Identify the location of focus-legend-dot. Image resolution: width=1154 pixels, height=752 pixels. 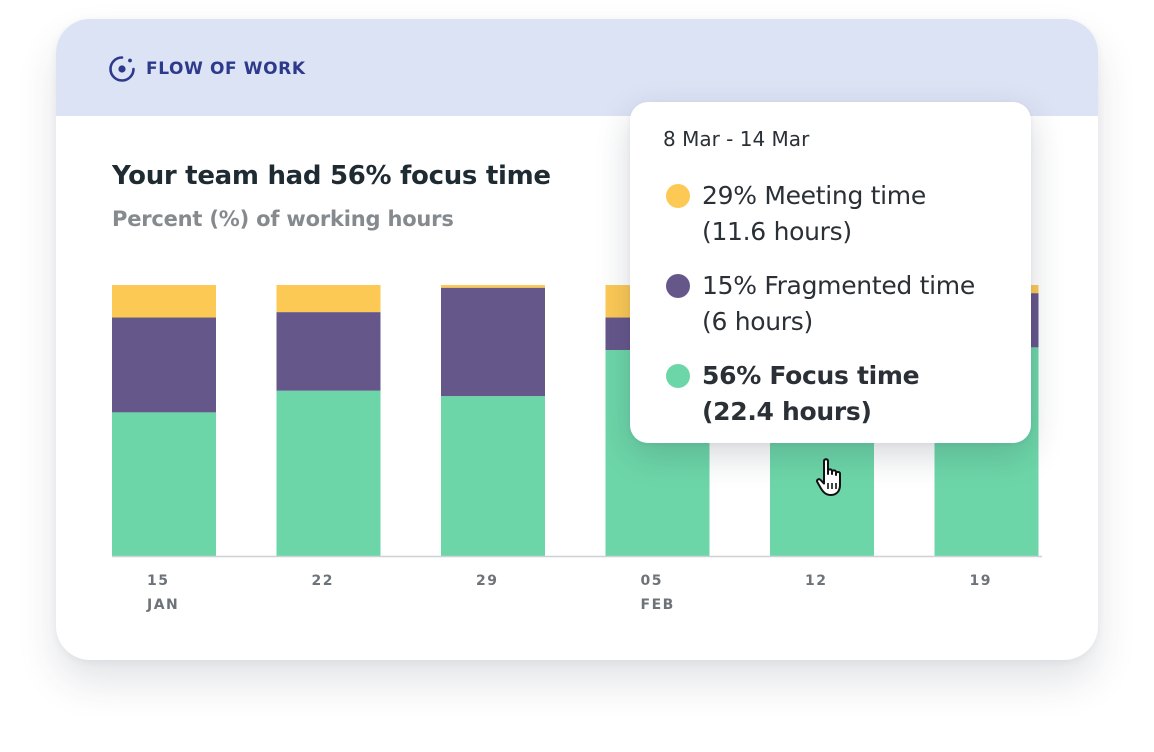
(678, 376).